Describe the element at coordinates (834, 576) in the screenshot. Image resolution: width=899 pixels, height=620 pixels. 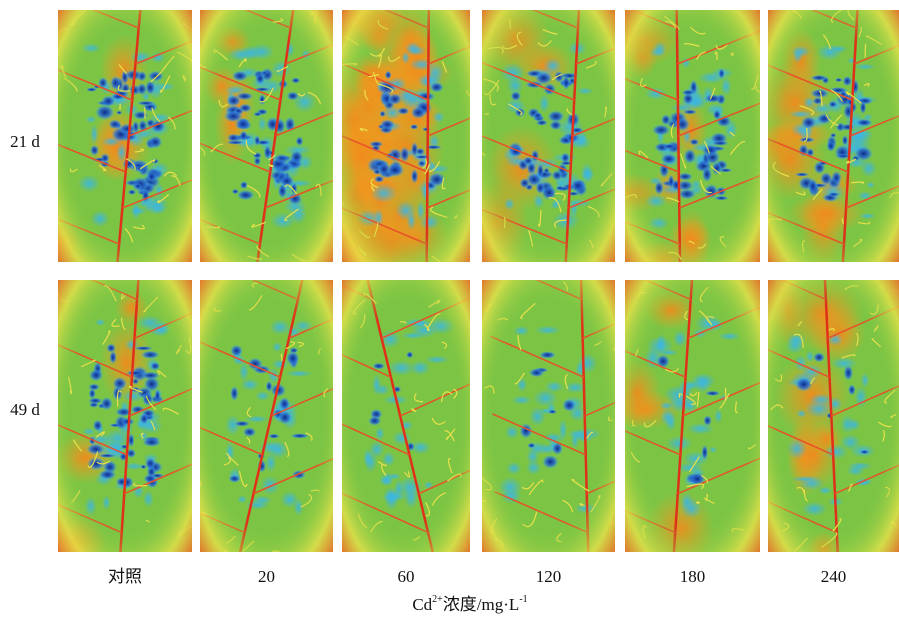
I see `column-label: 240` at that location.